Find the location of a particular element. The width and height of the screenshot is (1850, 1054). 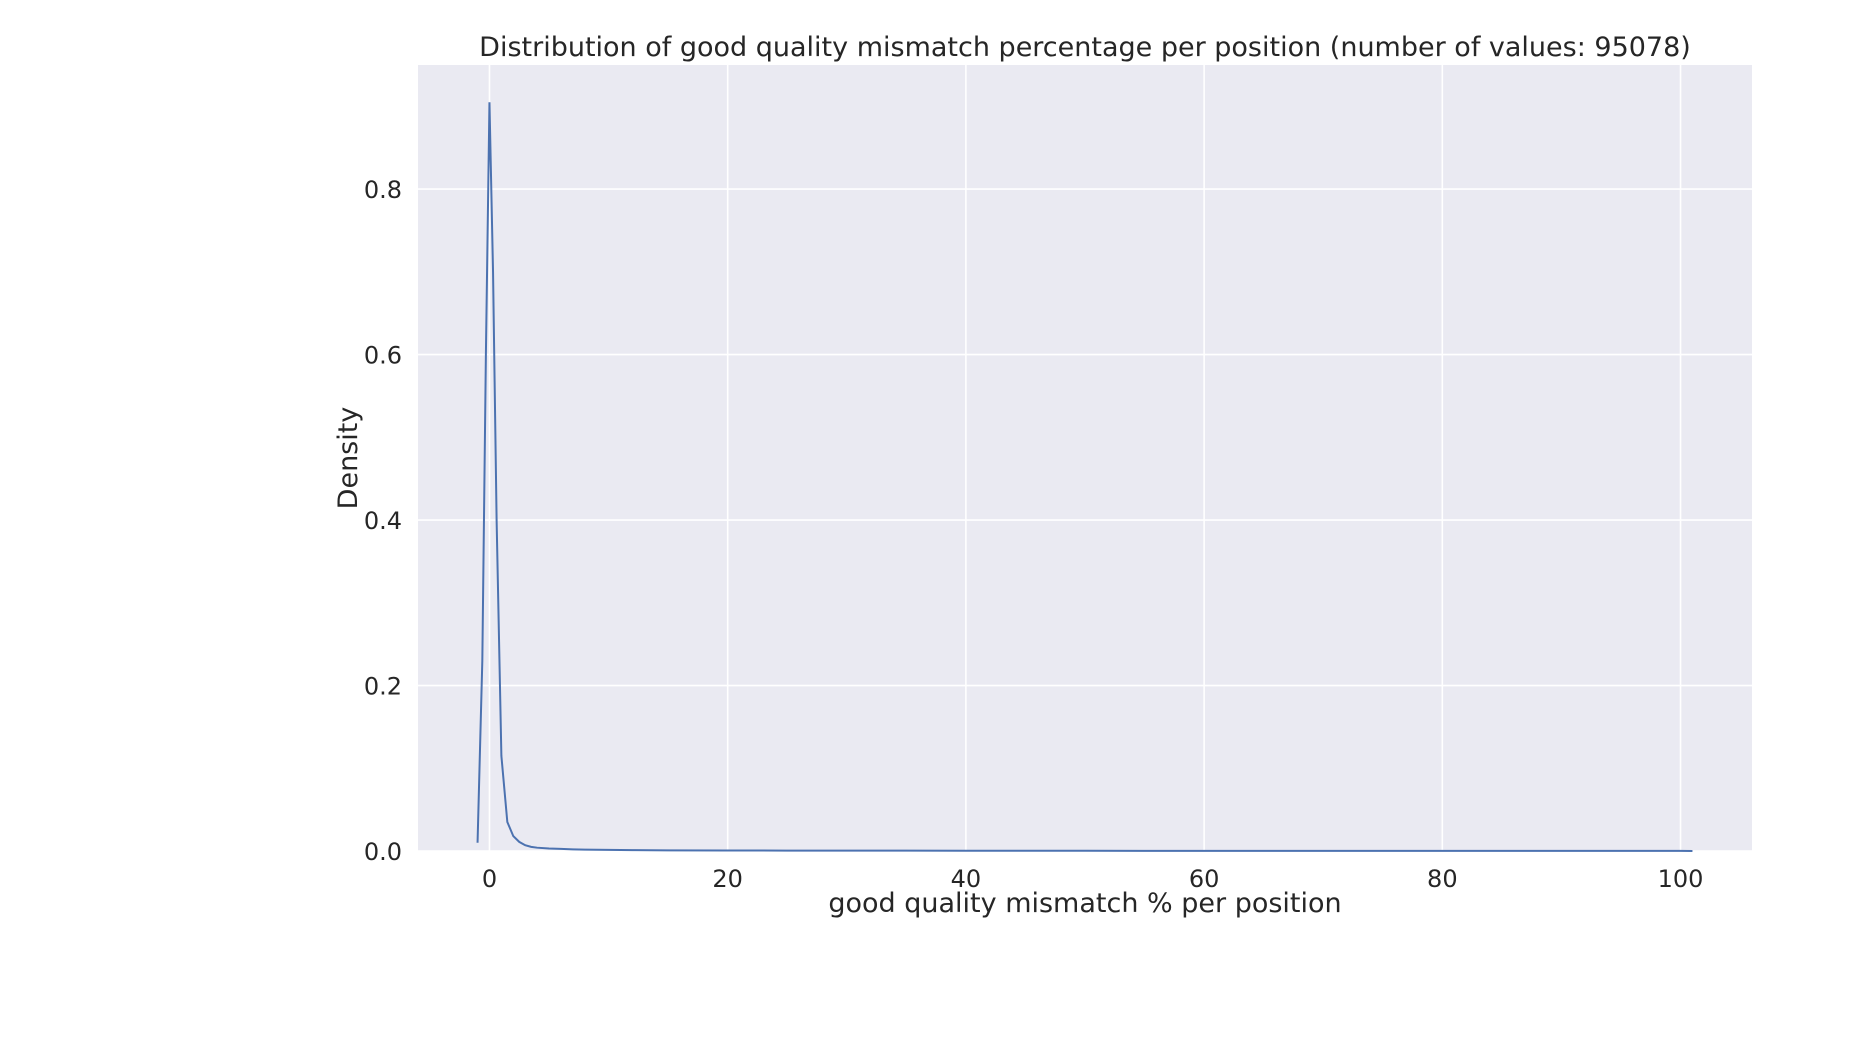

y-tick-label: 0.2 is located at coordinates (383, 687).